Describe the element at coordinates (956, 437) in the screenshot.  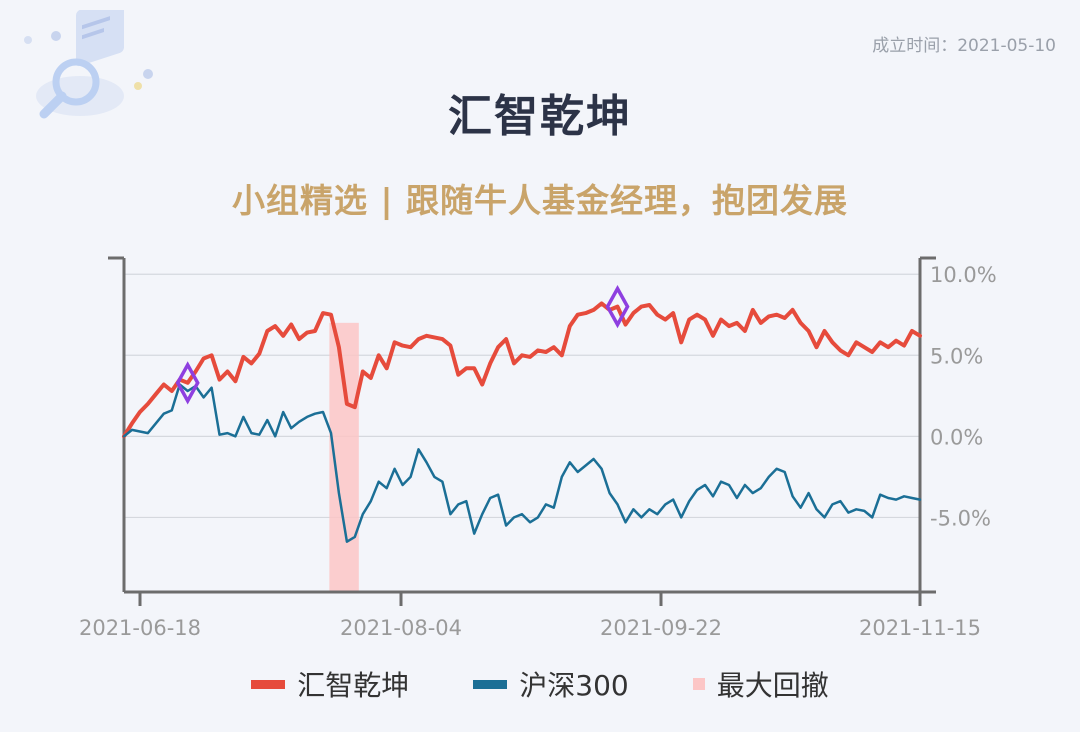
I see `y-tick-label-2: 0.0%` at that location.